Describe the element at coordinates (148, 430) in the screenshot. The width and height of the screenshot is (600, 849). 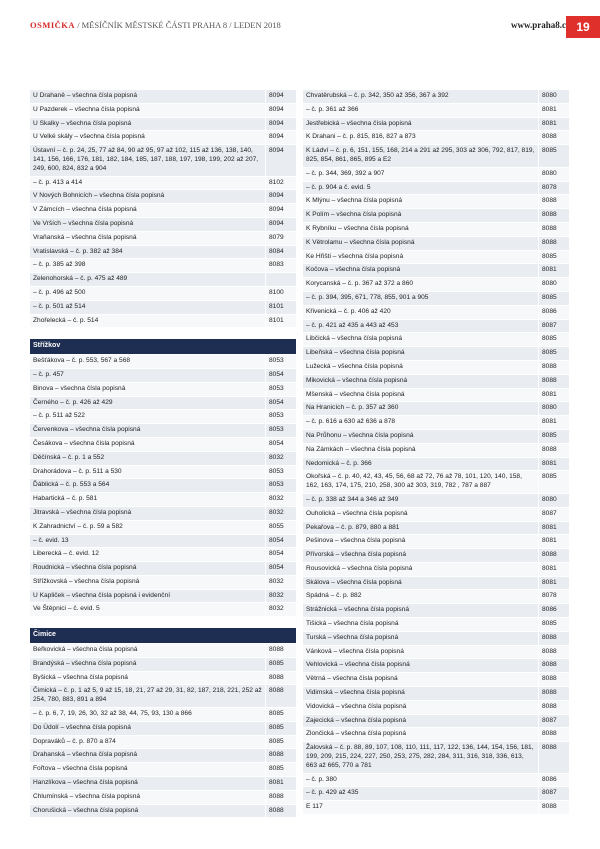
I see `street: Červenkova – všechna čísla popisná` at that location.